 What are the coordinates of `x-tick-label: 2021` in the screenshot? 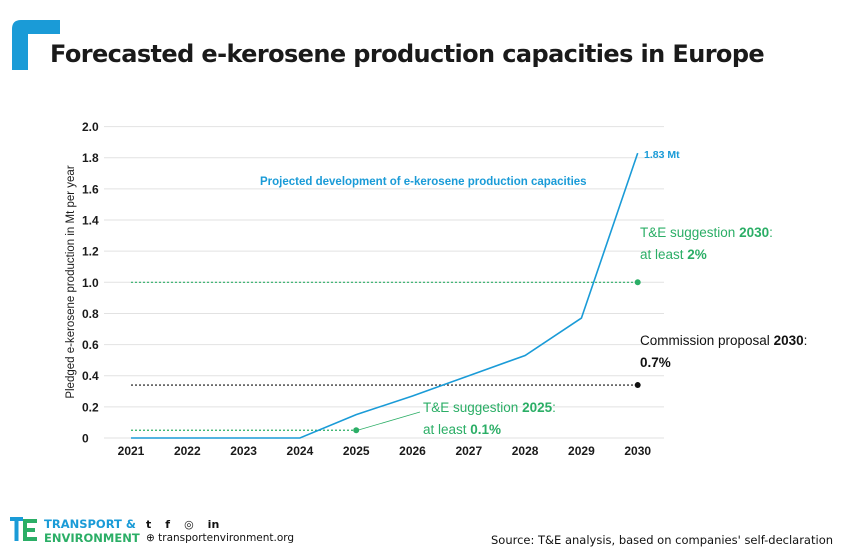 It's located at (131, 451).